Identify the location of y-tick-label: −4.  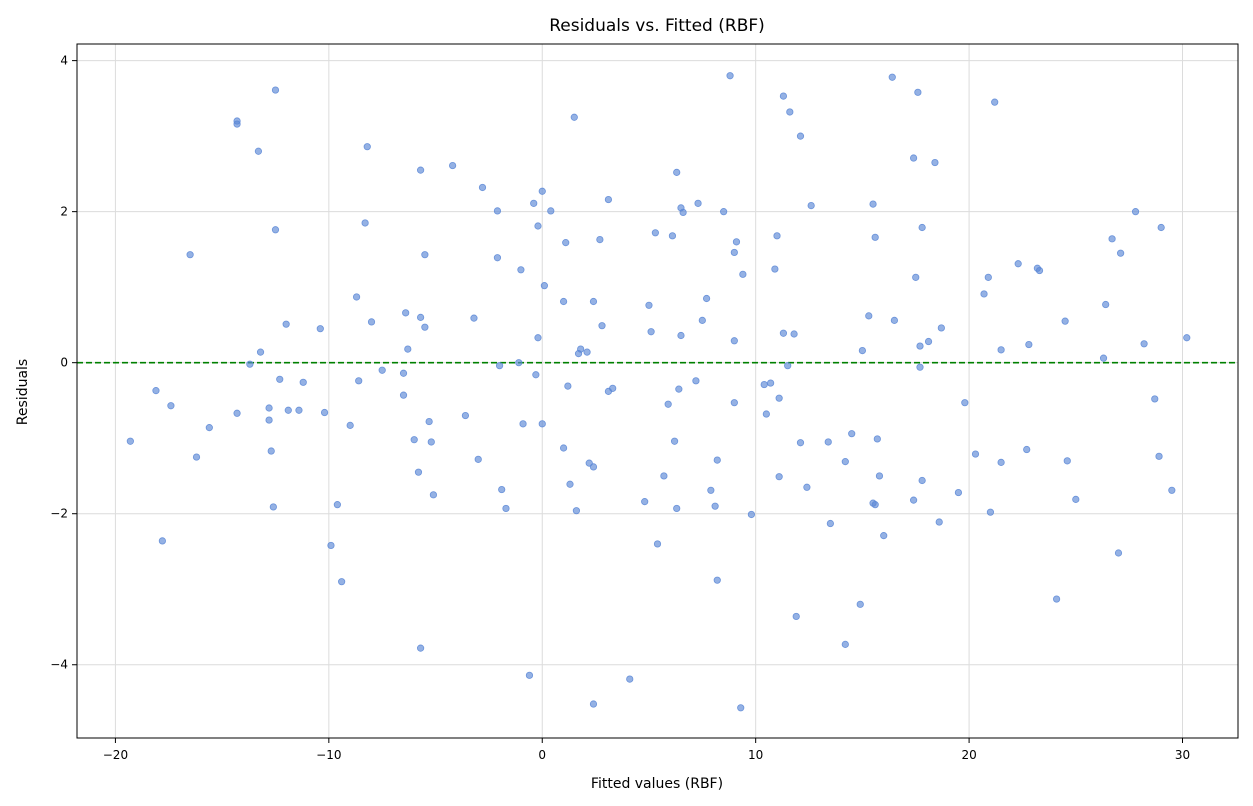
(59, 665).